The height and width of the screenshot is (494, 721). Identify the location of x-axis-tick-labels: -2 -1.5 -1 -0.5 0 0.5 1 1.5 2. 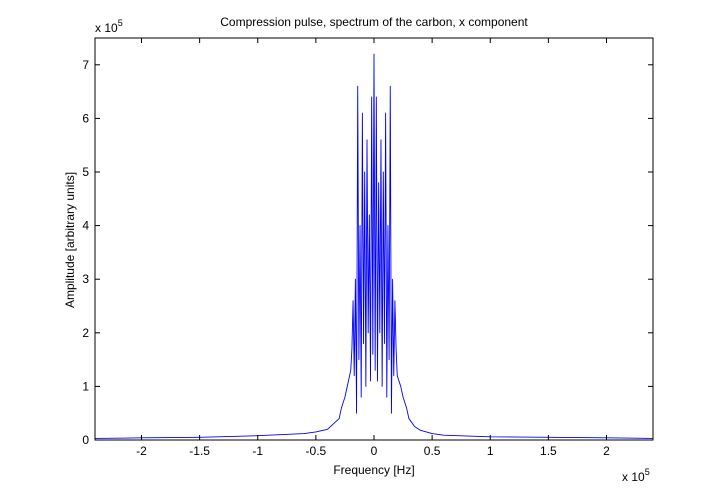
(373, 451).